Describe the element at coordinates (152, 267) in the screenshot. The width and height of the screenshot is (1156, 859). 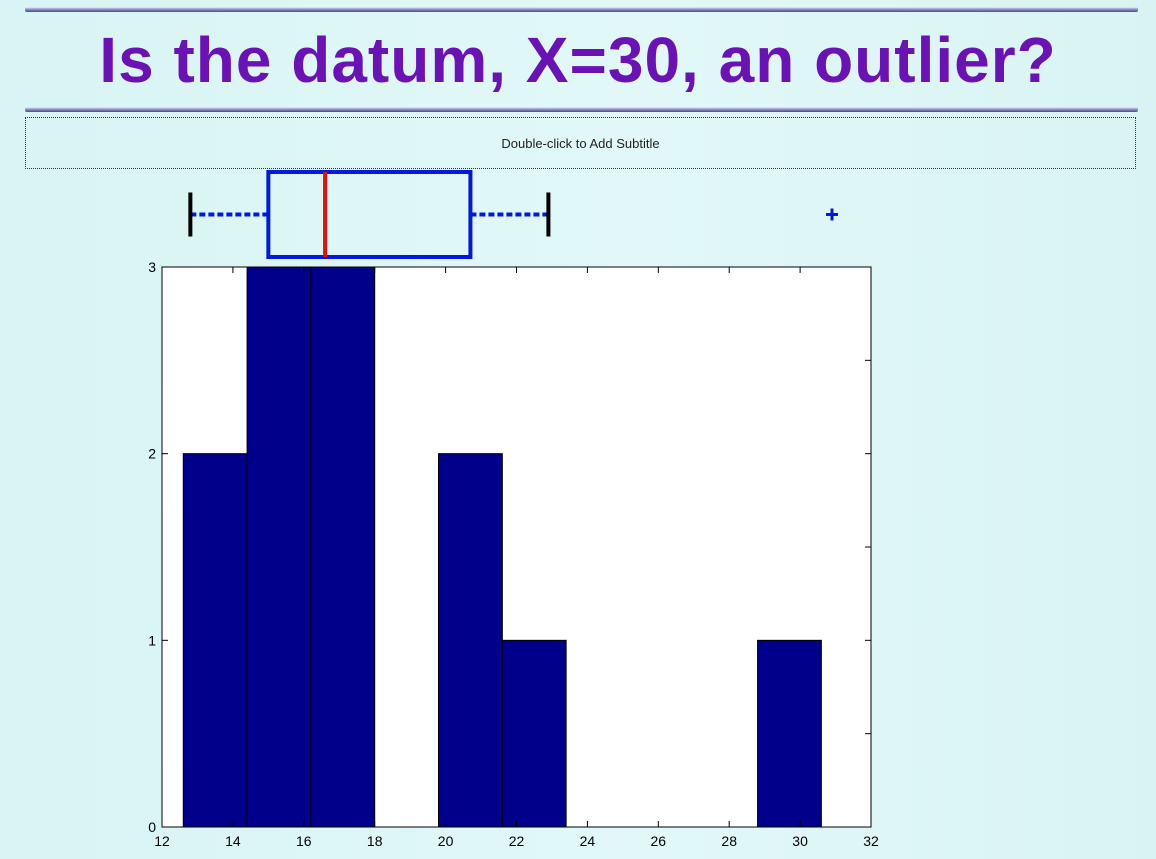
I see `y-tick-label: 3` at that location.